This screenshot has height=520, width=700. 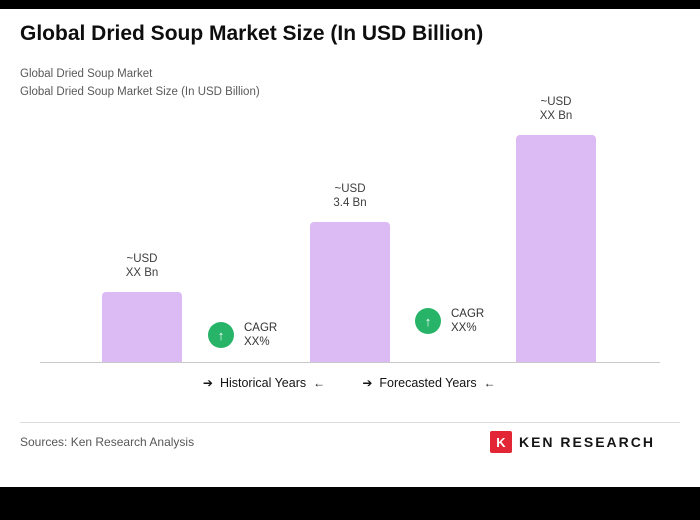 What do you see at coordinates (142, 266) in the screenshot?
I see `bar-value-label-historical: ~USD XX Bn` at bounding box center [142, 266].